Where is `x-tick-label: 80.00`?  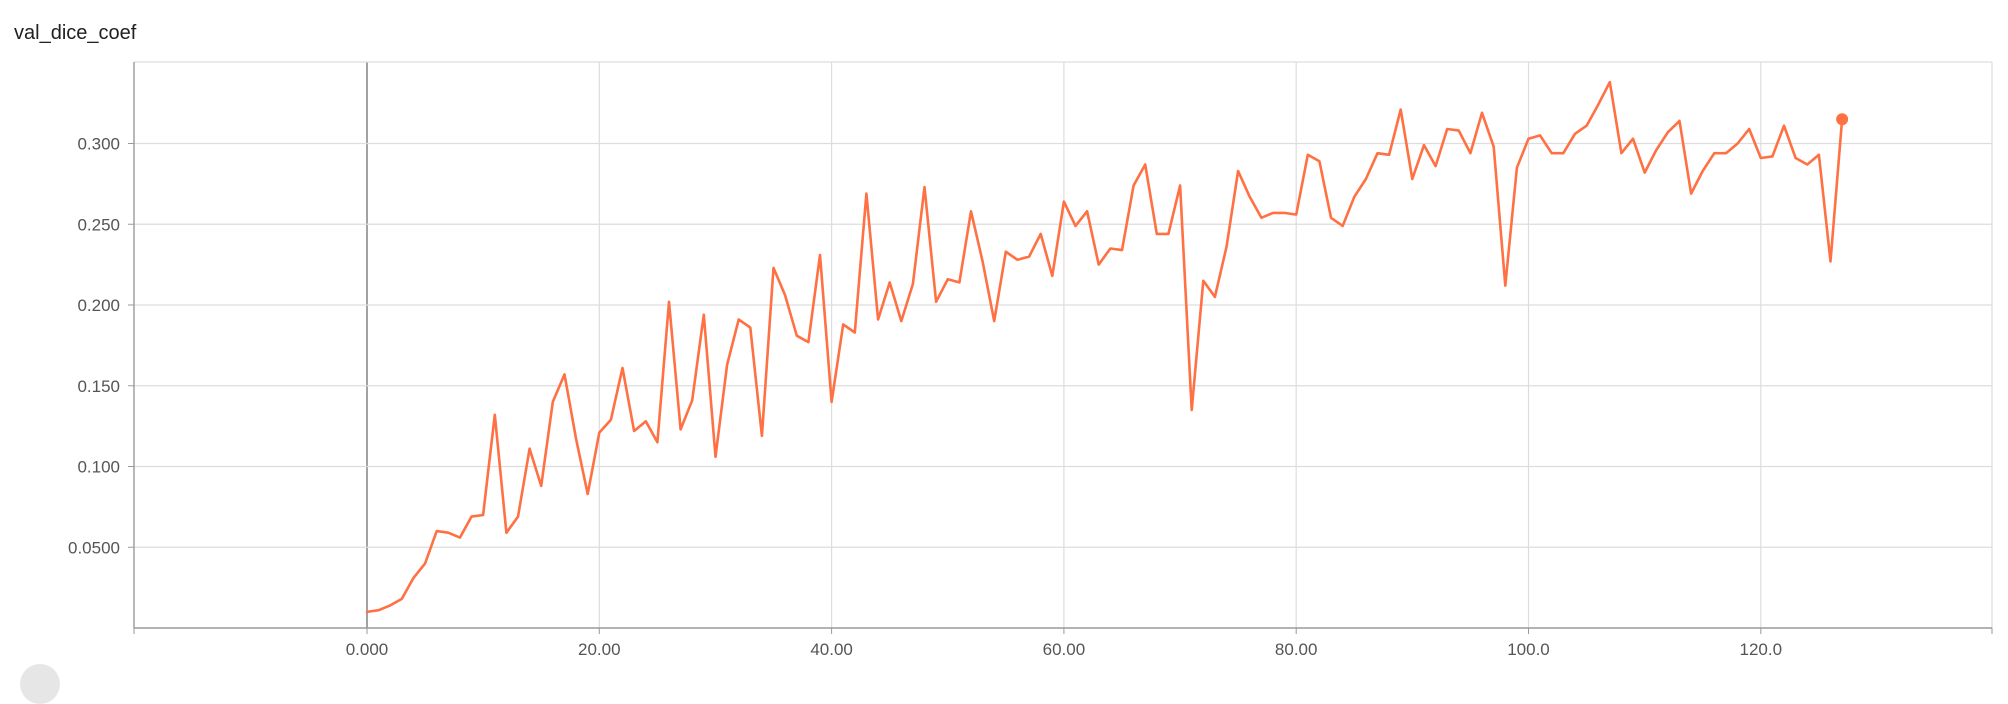 x-tick-label: 80.00 is located at coordinates (1296, 649).